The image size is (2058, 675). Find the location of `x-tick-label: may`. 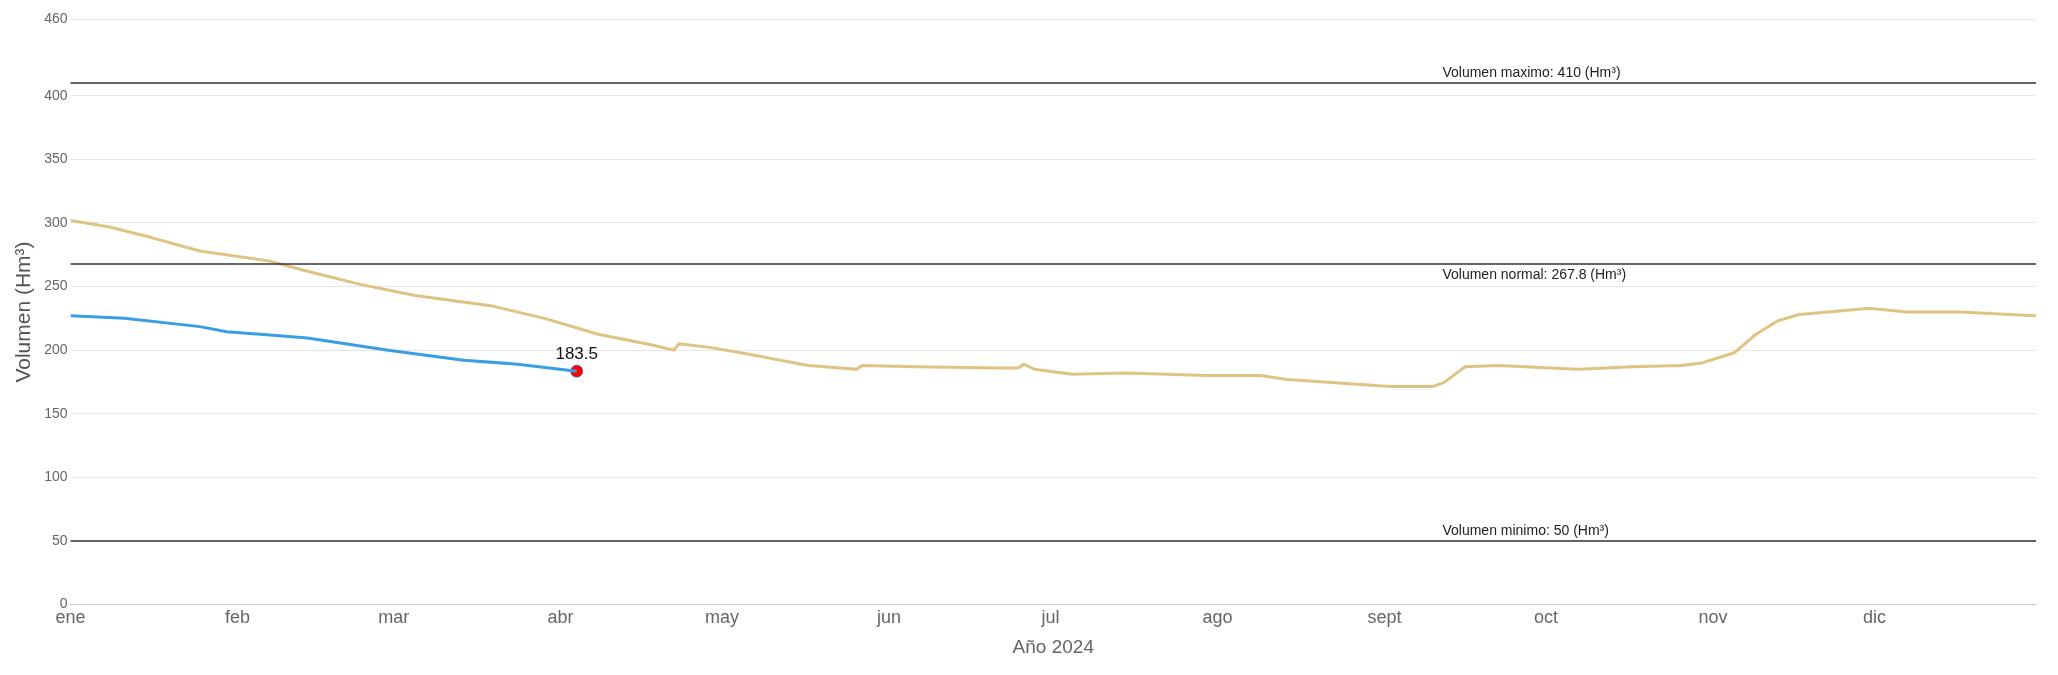

x-tick-label: may is located at coordinates (722, 617).